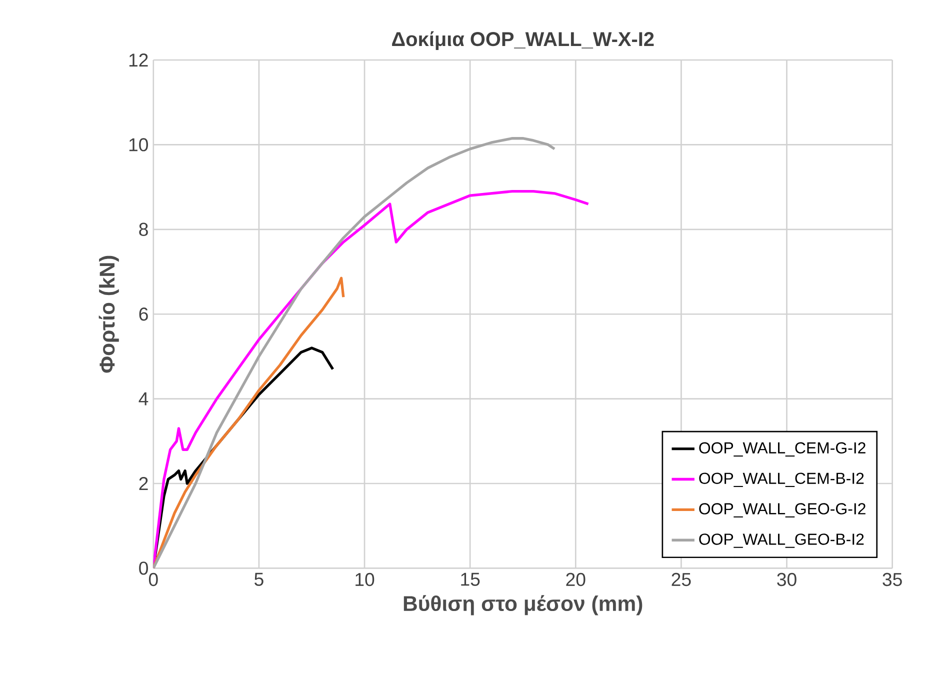 The width and height of the screenshot is (931, 699). Describe the element at coordinates (138, 145) in the screenshot. I see `y-tick-label: 10` at that location.